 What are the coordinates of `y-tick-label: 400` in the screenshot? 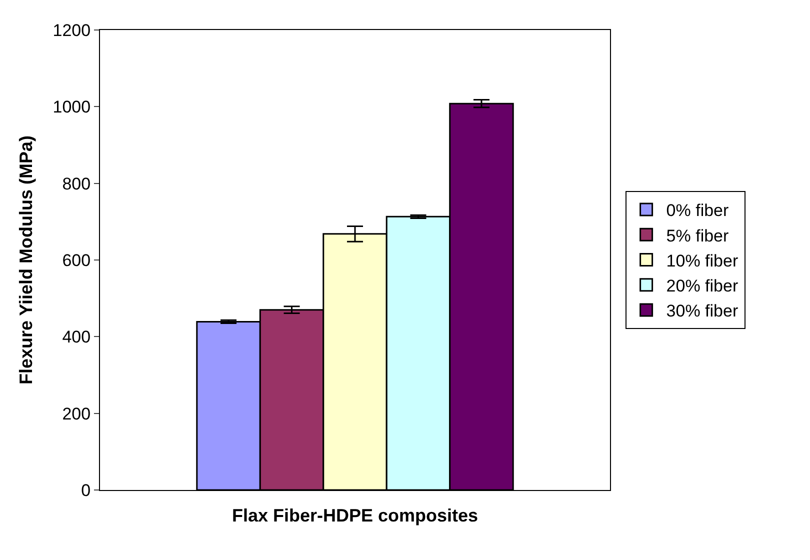 It's located at (76, 337).